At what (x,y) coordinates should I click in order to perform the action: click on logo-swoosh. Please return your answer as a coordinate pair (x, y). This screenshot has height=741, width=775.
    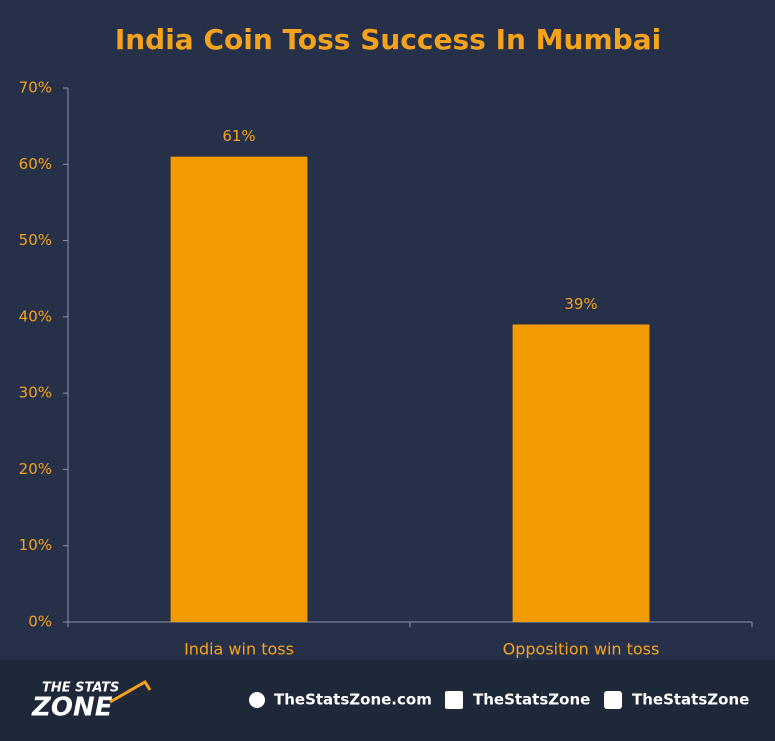
    Looking at the image, I should click on (130, 691).